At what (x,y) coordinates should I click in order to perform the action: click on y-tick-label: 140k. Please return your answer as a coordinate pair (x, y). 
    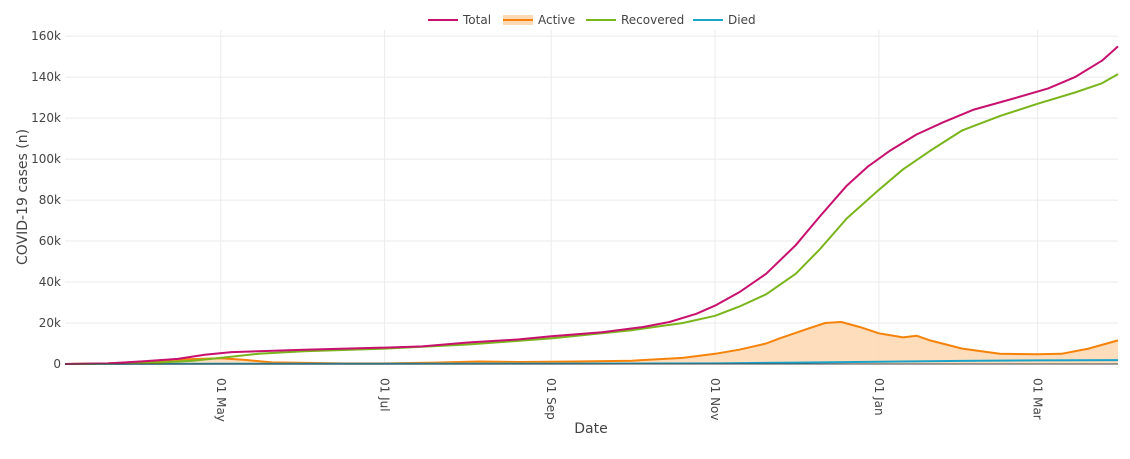
    Looking at the image, I should click on (46, 77).